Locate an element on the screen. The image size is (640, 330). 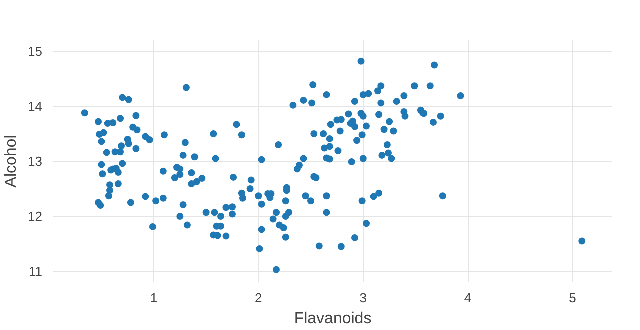
x-tick-label: 5 is located at coordinates (572, 298).